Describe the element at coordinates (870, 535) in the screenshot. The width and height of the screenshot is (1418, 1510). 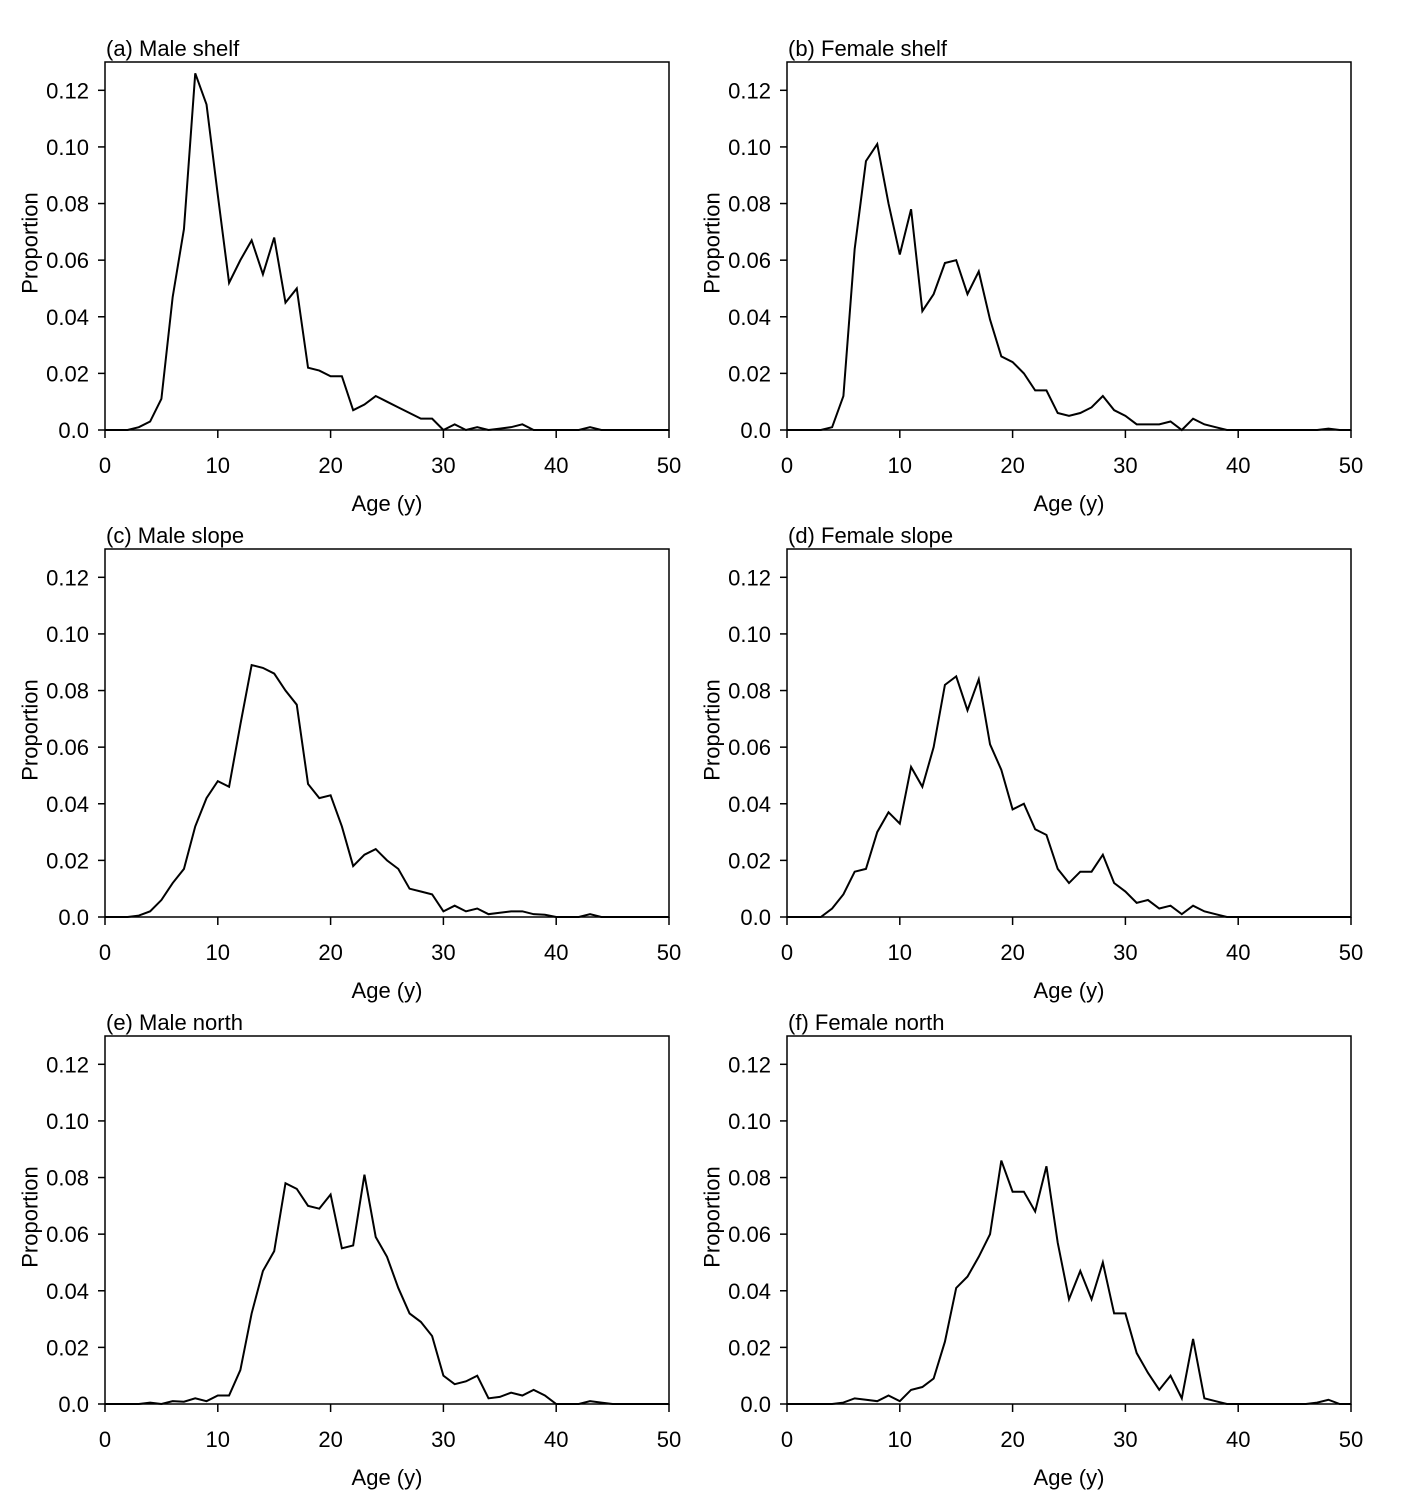
I see `panel-title: (d) Female slope` at that location.